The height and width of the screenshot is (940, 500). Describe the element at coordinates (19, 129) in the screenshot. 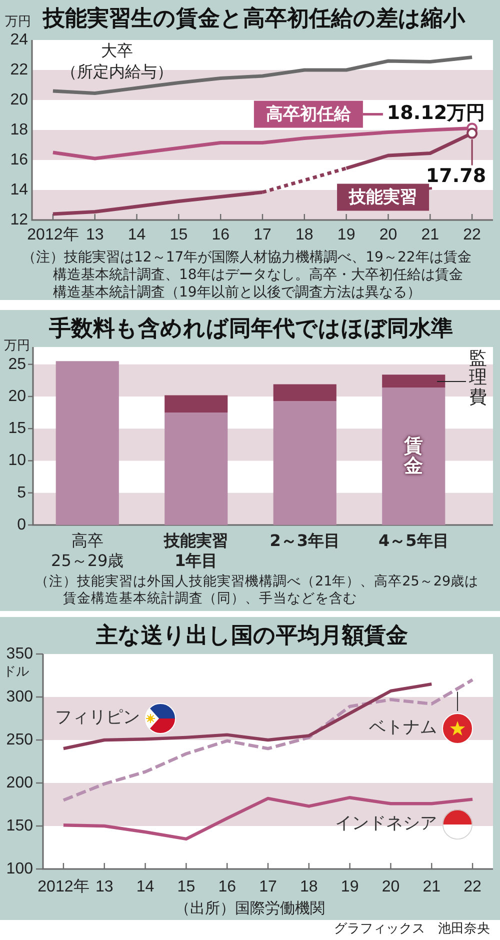

I see `y-tick-label: 18` at that location.